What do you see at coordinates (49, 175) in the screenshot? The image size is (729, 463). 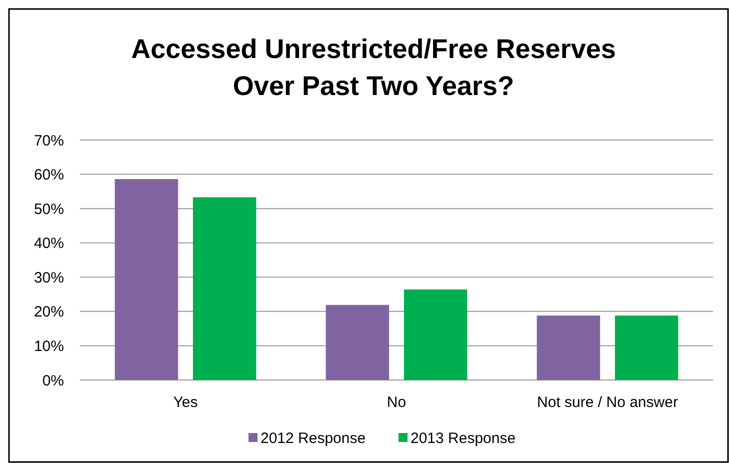 I see `y-tick-label: 60%` at bounding box center [49, 175].